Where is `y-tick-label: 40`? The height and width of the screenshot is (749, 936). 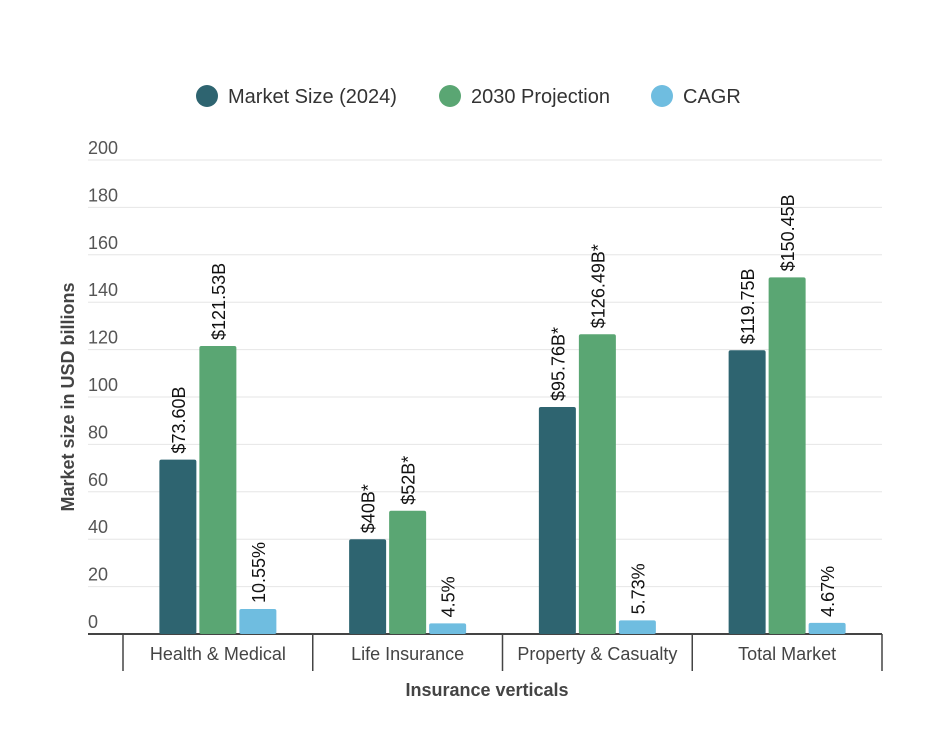
y-tick-label: 40 is located at coordinates (98, 527).